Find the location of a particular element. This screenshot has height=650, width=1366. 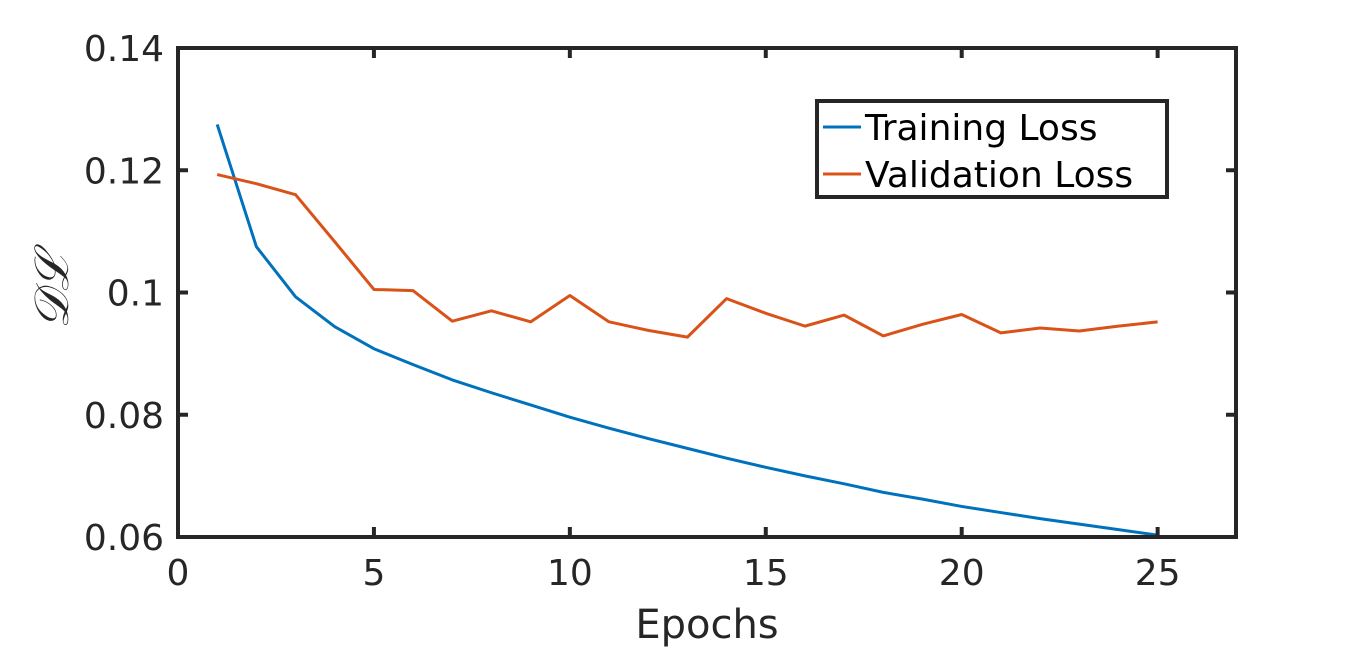

x-tick-label: 0 is located at coordinates (178, 573).